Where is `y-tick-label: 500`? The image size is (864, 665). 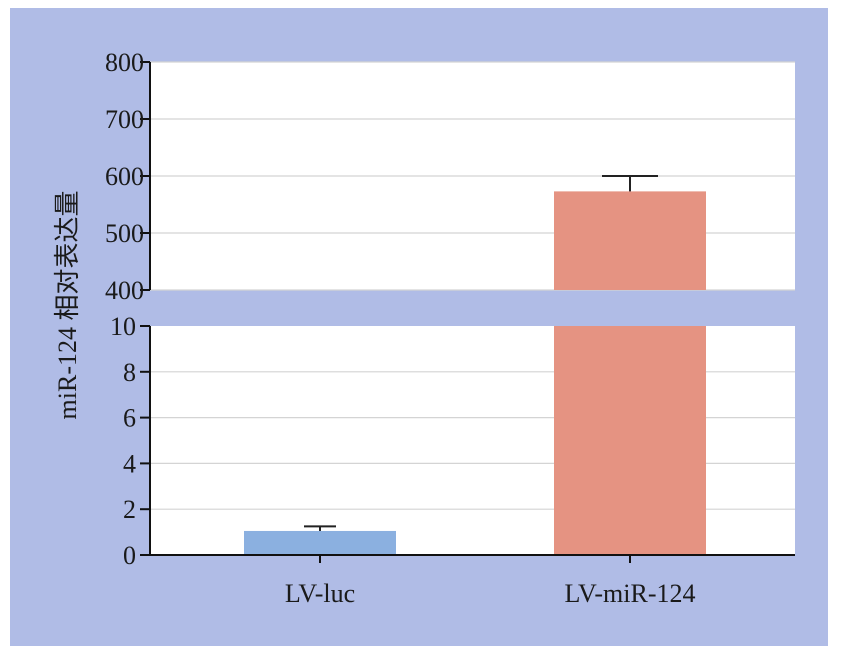
y-tick-label: 500 is located at coordinates (124, 233).